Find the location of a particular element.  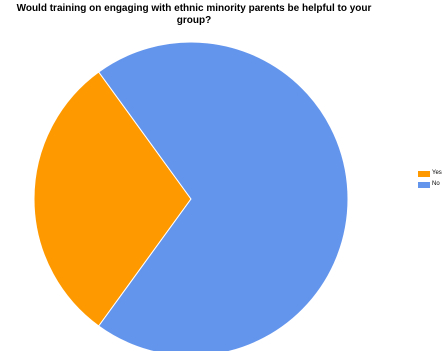

legend: Yes No is located at coordinates (430, 179).